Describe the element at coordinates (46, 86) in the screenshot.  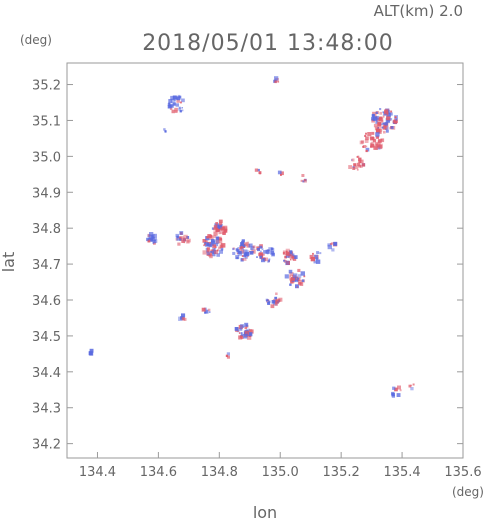
I see `y-tick-label: 35.2` at that location.